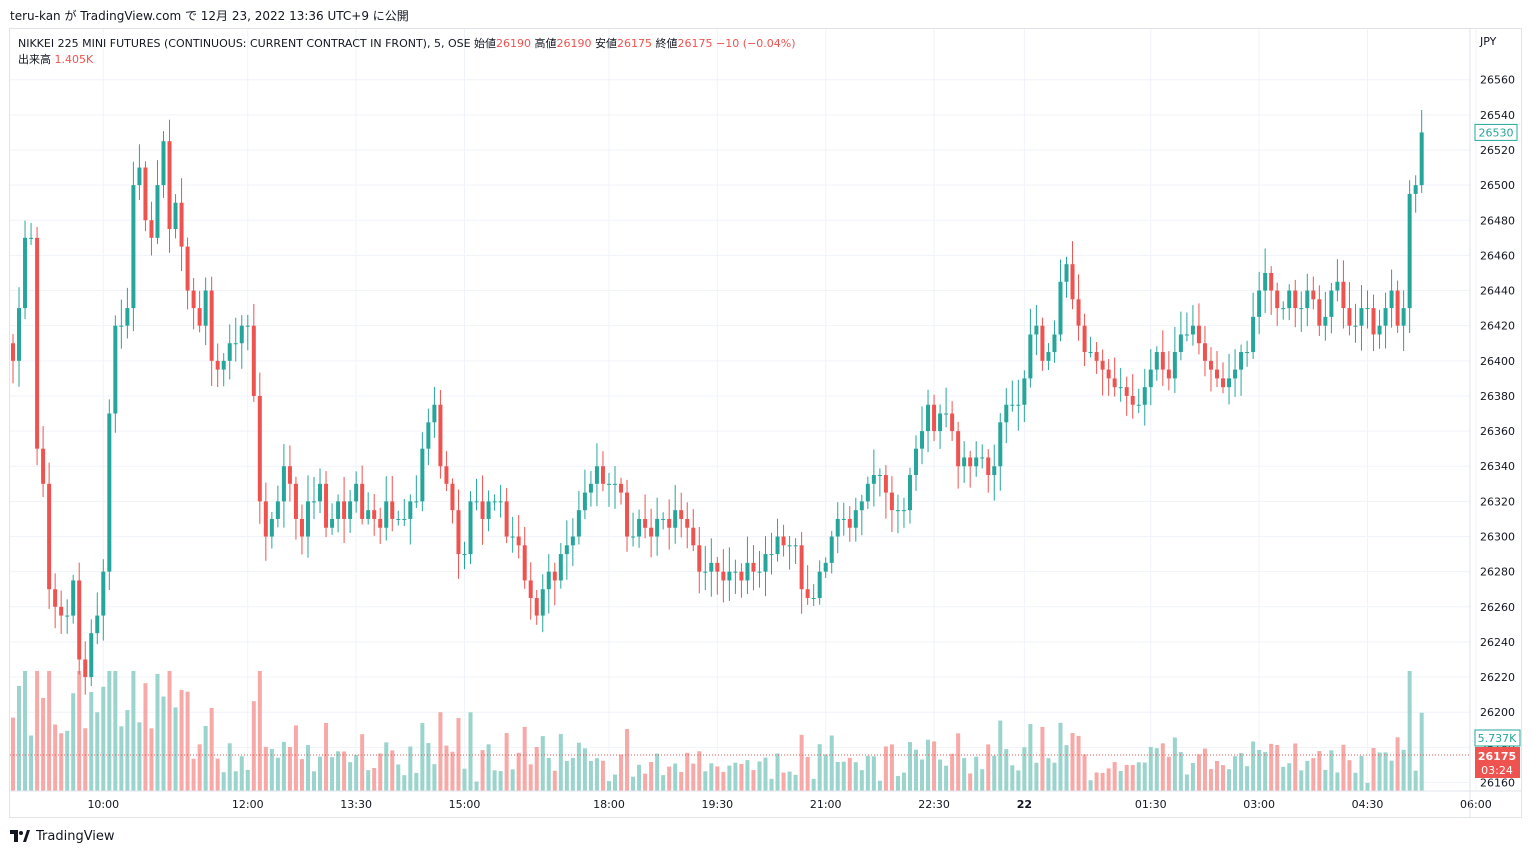 This screenshot has height=854, width=1532. What do you see at coordinates (75, 836) in the screenshot?
I see `footer-brand: TradingView` at bounding box center [75, 836].